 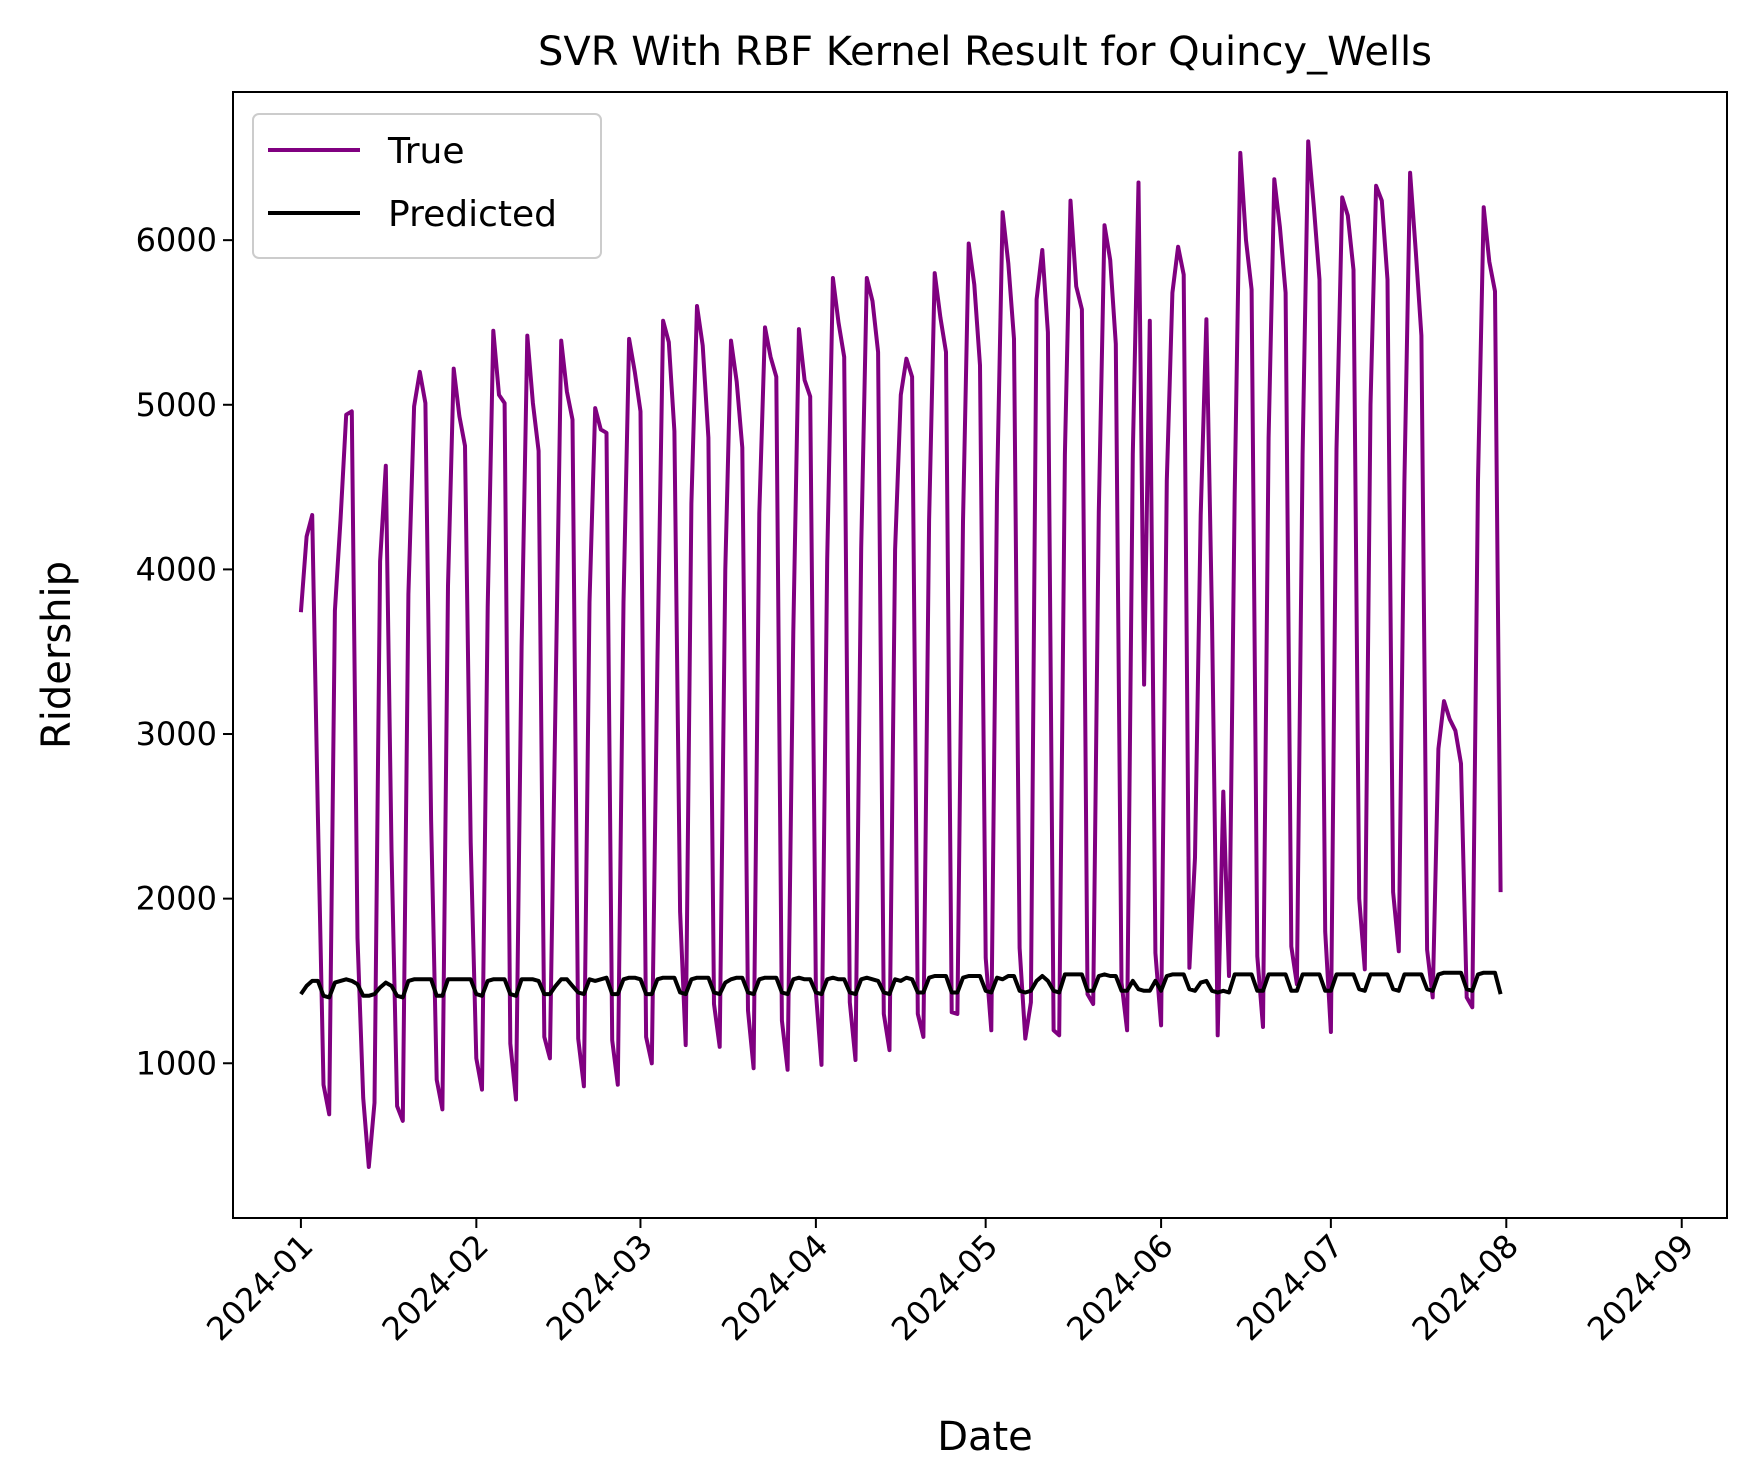 What do you see at coordinates (176, 569) in the screenshot?
I see `y-tick-label: 4000` at bounding box center [176, 569].